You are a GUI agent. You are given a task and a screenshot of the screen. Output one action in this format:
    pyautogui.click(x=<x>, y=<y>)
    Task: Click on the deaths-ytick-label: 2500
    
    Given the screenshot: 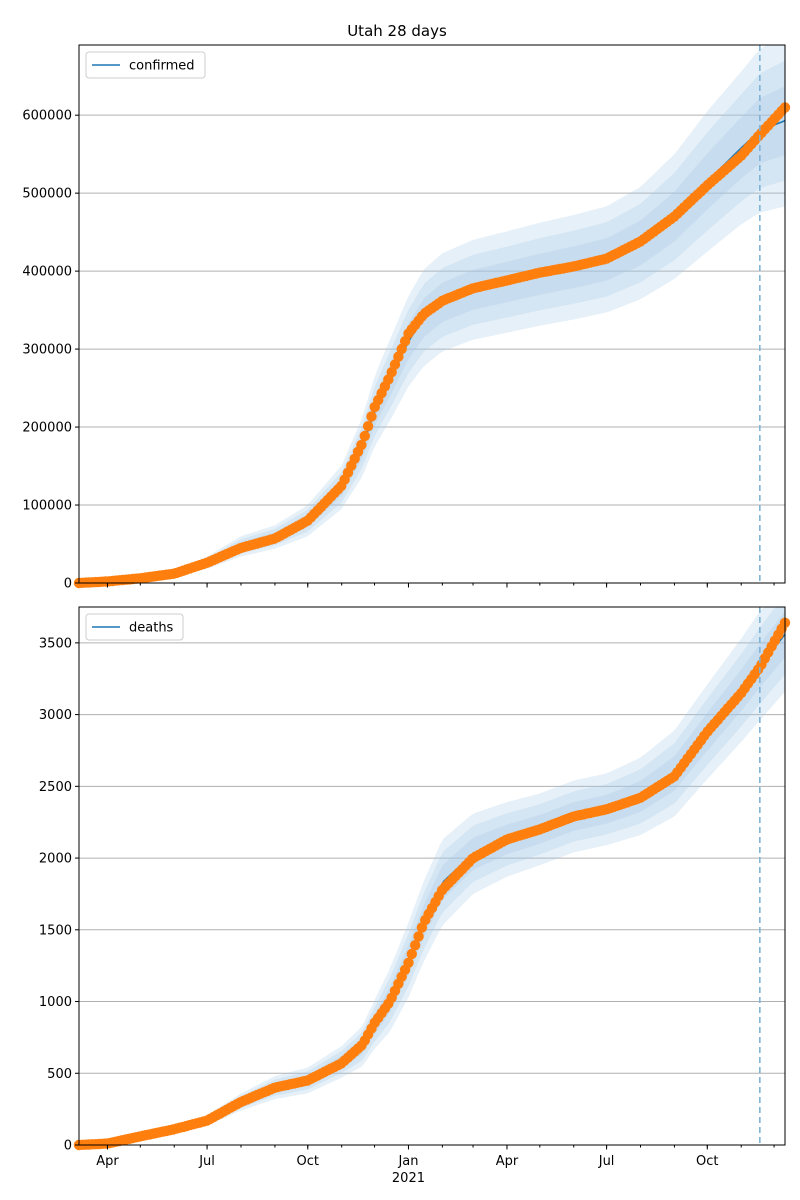 What is the action you would take?
    pyautogui.click(x=55, y=787)
    